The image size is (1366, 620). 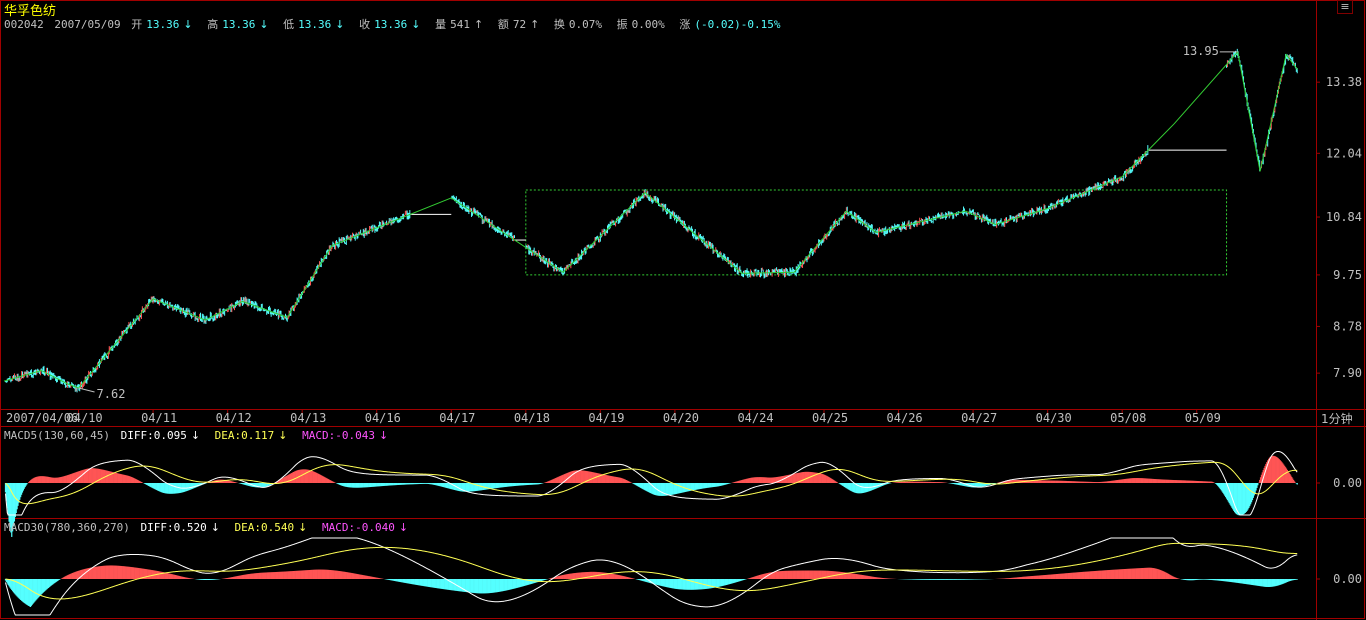 What do you see at coordinates (251, 435) in the screenshot?
I see `macd5-dea: DEA:0.117 ↓` at bounding box center [251, 435].